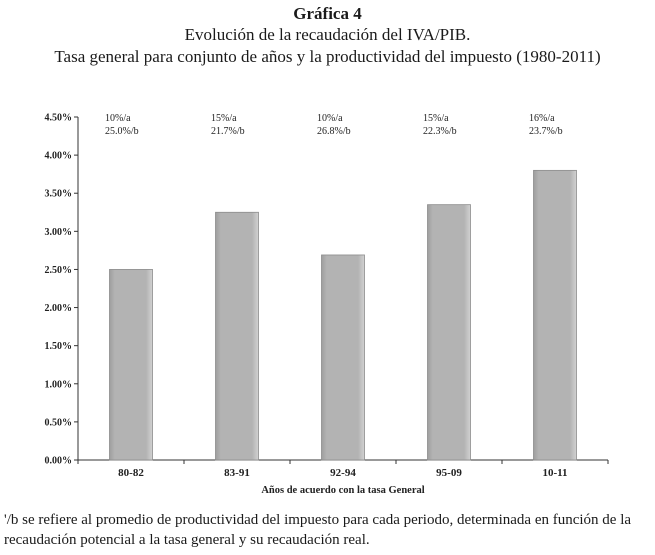 Image resolution: width=655 pixels, height=555 pixels. Describe the element at coordinates (59, 156) in the screenshot. I see `y-tick-label: 4.00%` at that location.